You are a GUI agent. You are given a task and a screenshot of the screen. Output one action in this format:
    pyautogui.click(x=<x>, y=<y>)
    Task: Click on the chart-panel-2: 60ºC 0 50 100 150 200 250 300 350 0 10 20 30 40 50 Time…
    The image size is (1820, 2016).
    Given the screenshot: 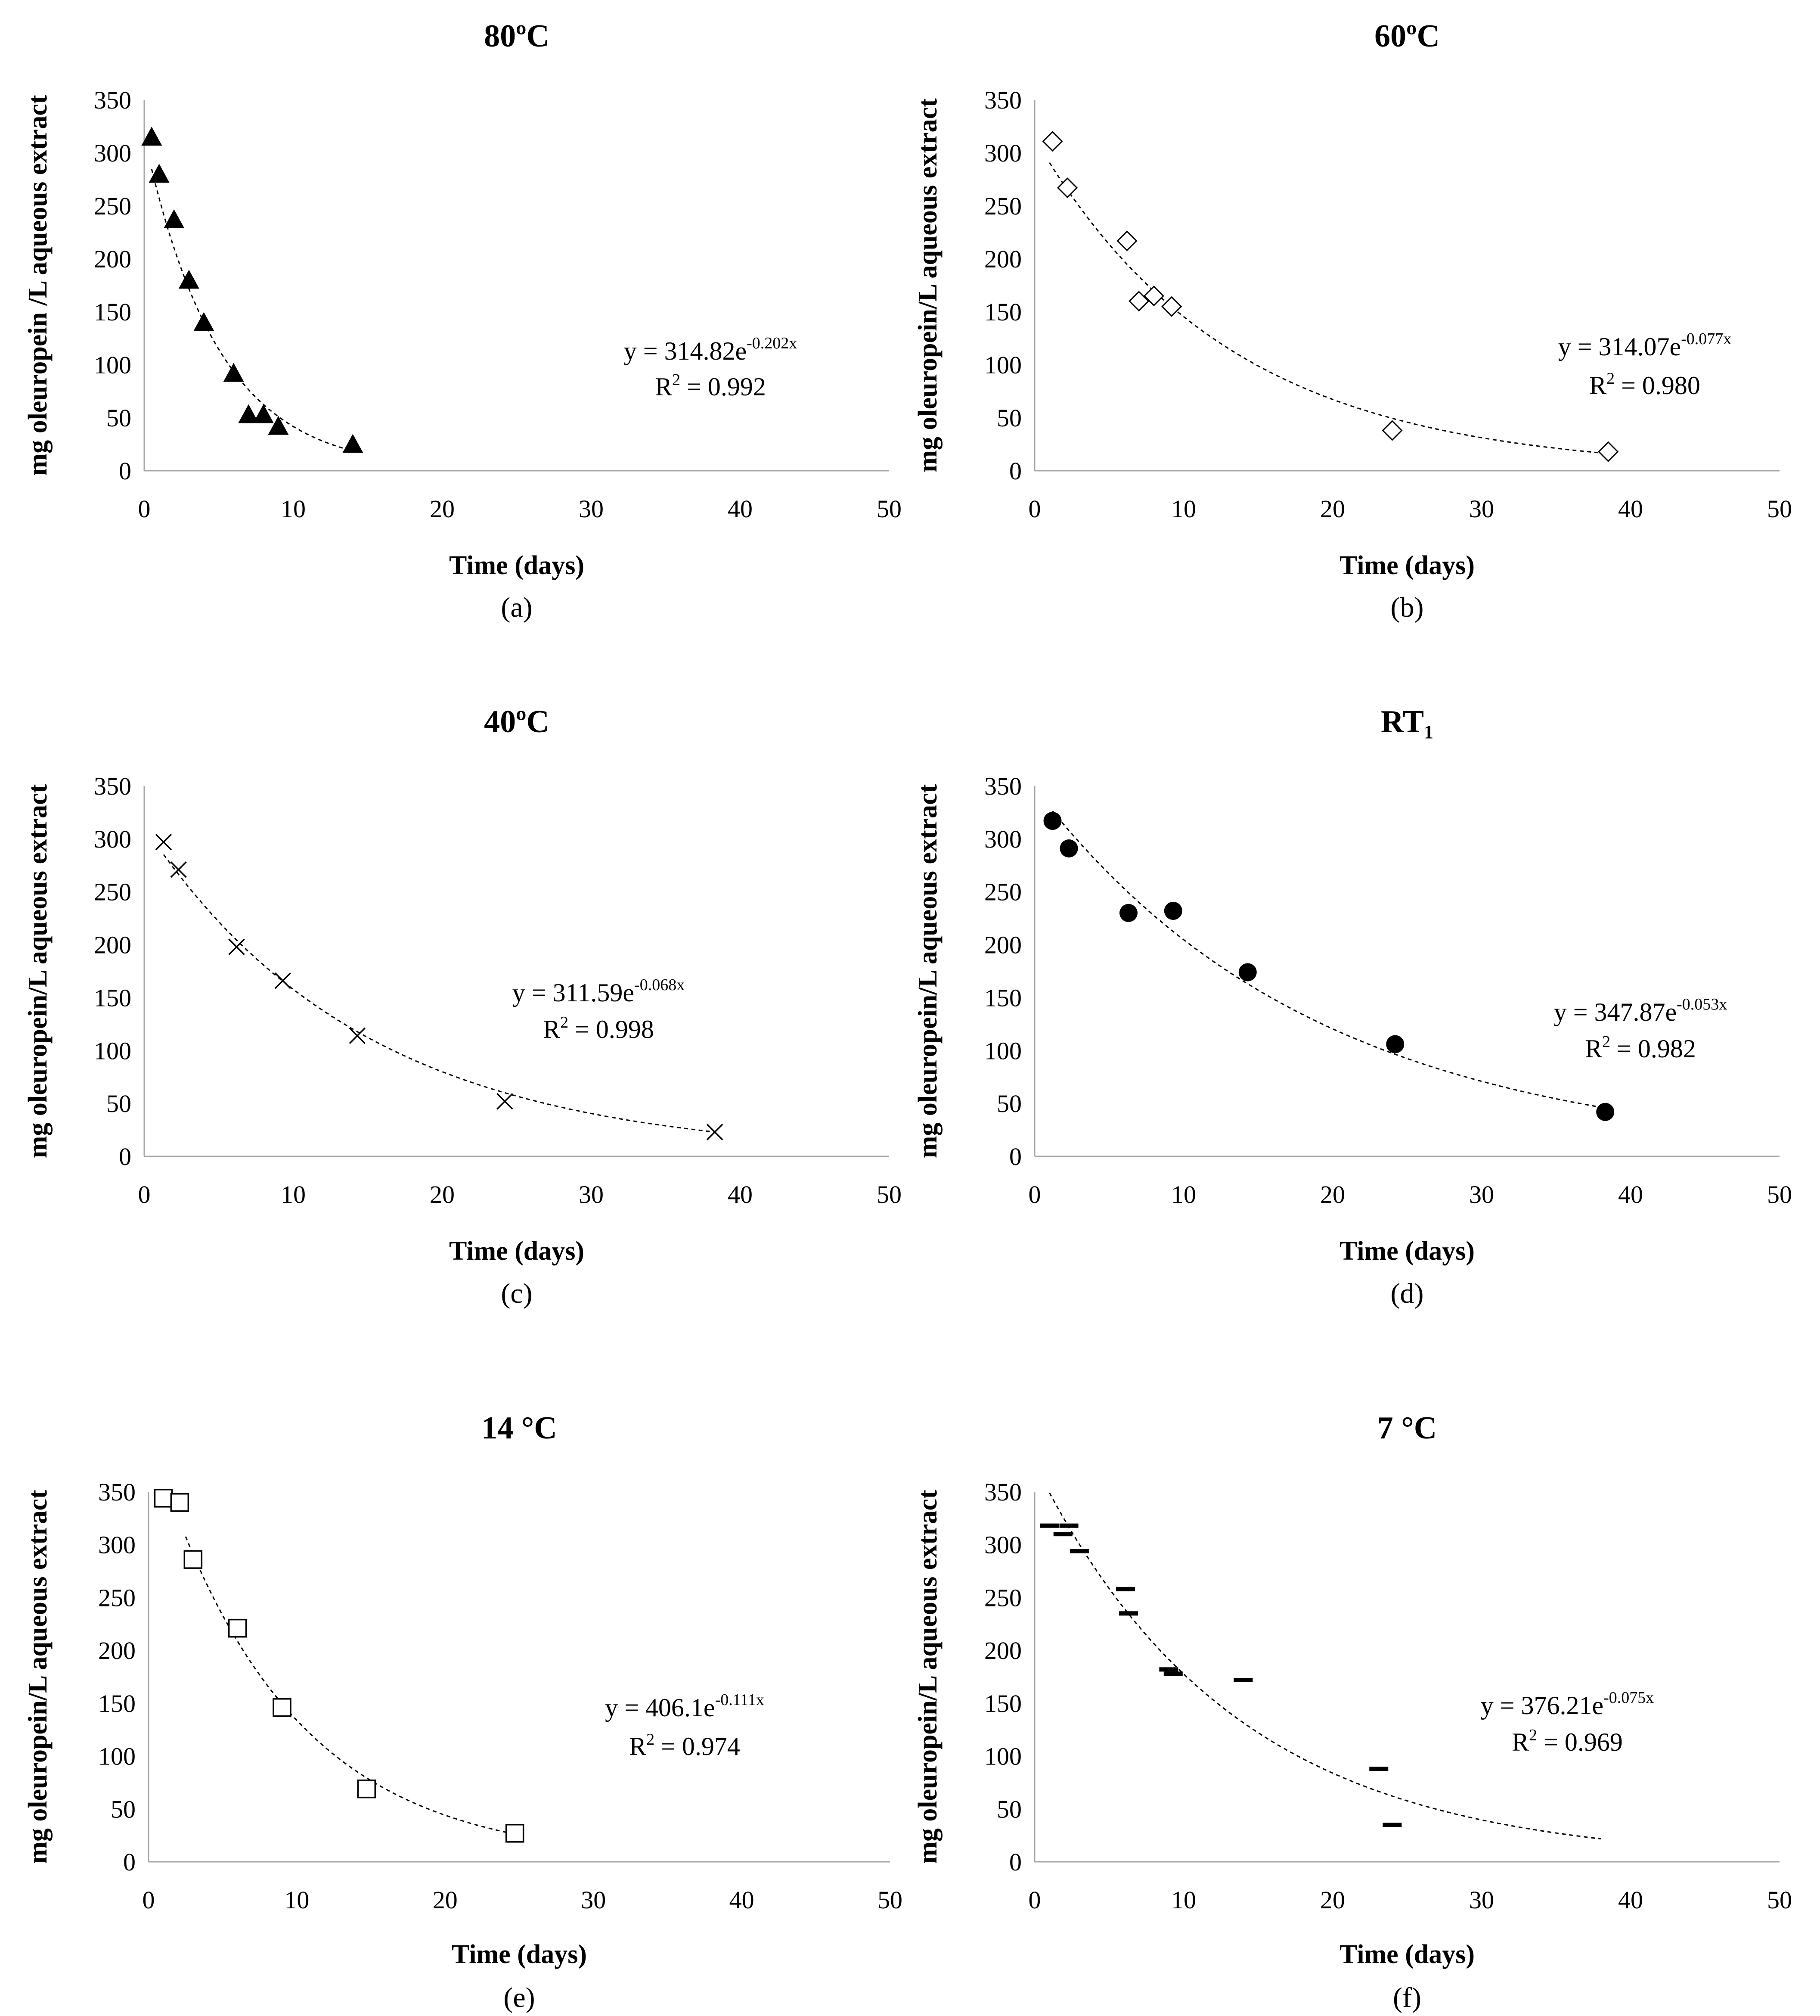 What is the action you would take?
    pyautogui.click(x=1353, y=321)
    